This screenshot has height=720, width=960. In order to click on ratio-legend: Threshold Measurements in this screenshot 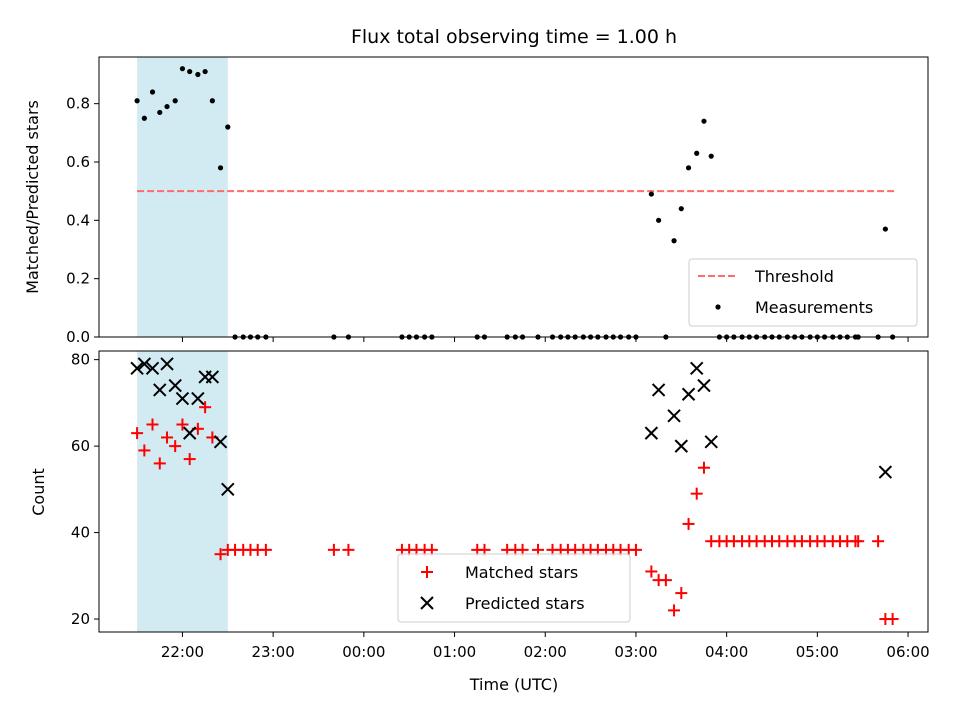, I will do `click(803, 292)`.